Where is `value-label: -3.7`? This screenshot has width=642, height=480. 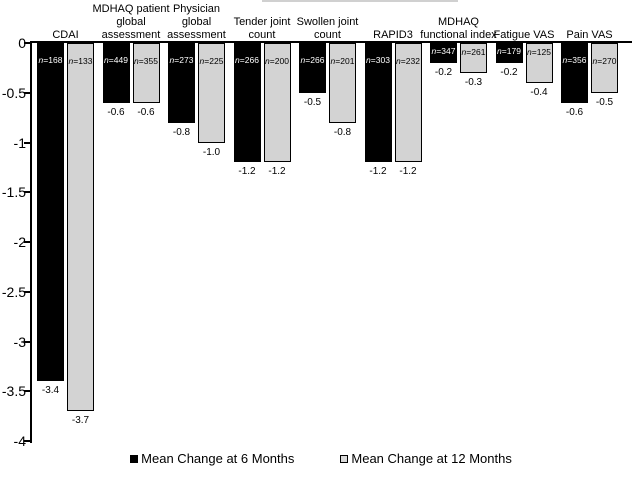
value-label: -3.7 is located at coordinates (80, 420).